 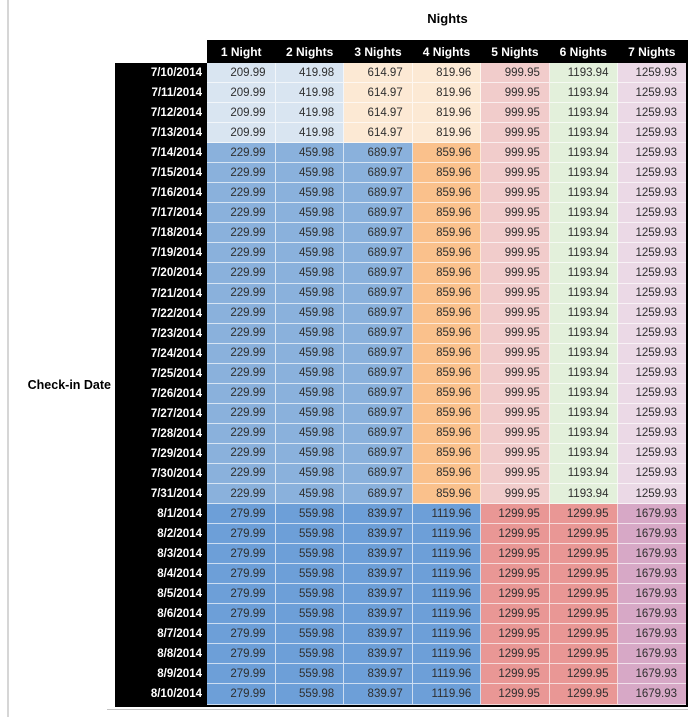 I want to click on row-header-date: 8/3/2014, so click(x=161, y=554).